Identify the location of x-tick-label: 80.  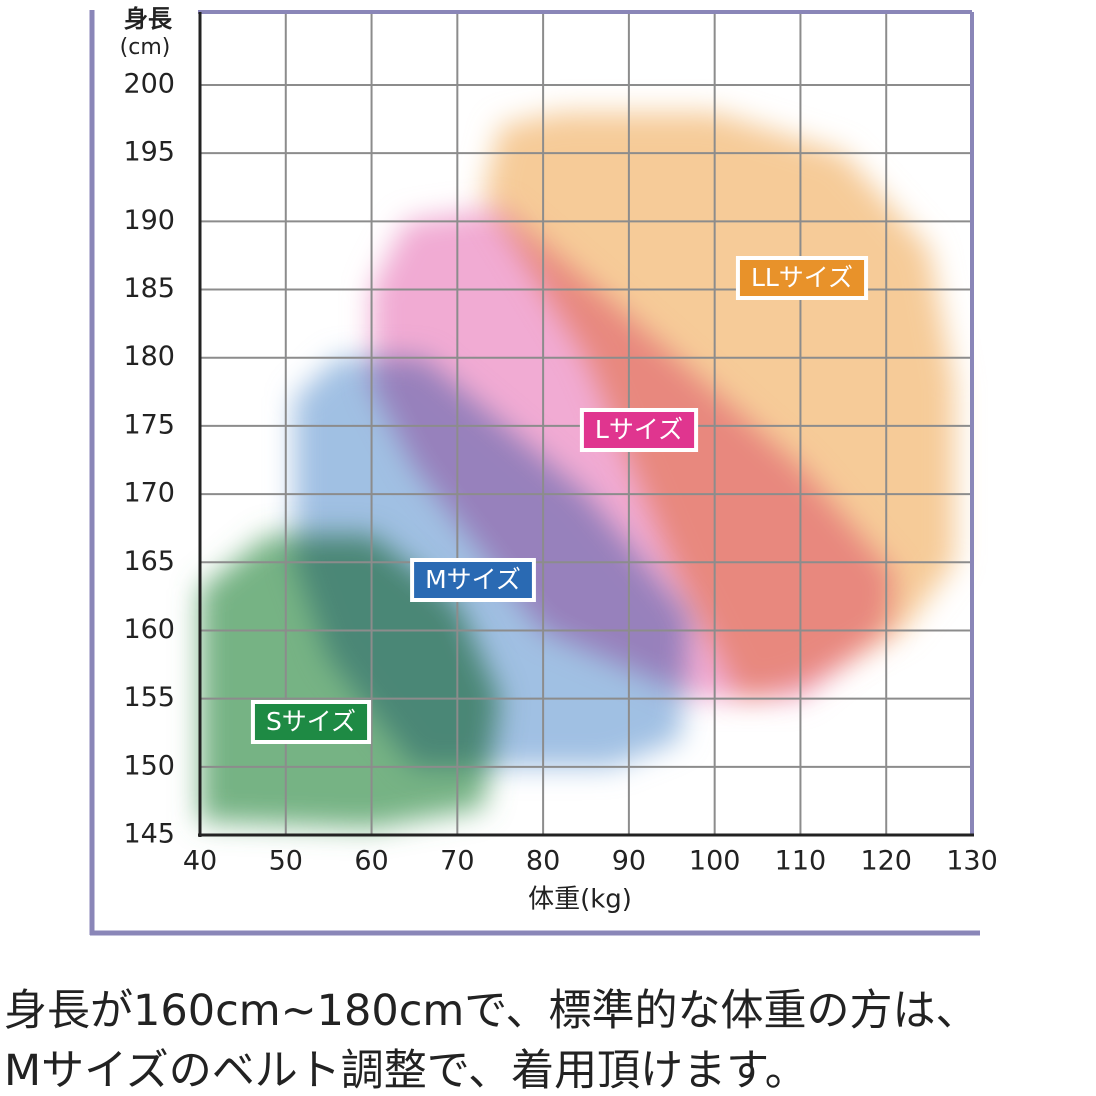
(543, 861).